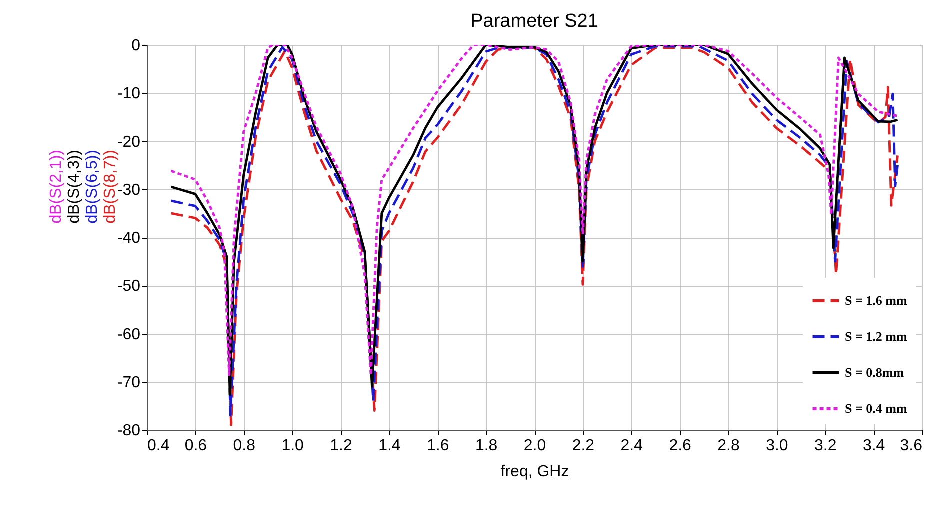  I want to click on legend-label: S = 0.8mm, so click(874, 372).